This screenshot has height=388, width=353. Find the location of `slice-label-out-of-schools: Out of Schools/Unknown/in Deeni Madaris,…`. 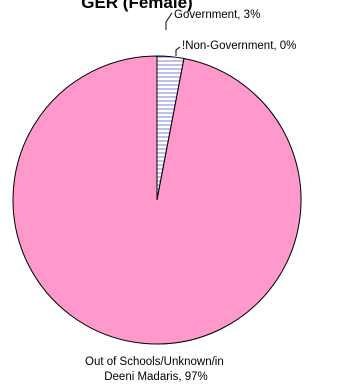

slice-label-out-of-schools: Out of Schools/Unknown/in Deeni Madaris,… is located at coordinates (156, 369).